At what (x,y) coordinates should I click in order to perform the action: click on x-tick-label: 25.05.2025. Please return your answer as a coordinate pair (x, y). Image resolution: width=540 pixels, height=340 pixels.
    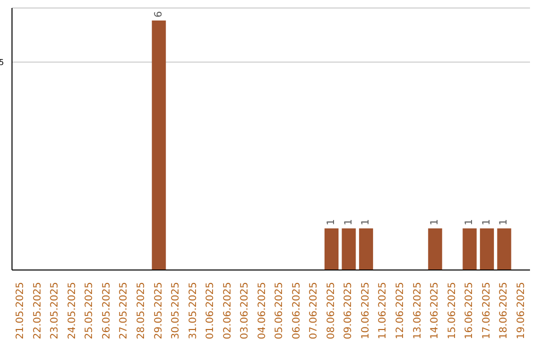
    Looking at the image, I should click on (90, 311).